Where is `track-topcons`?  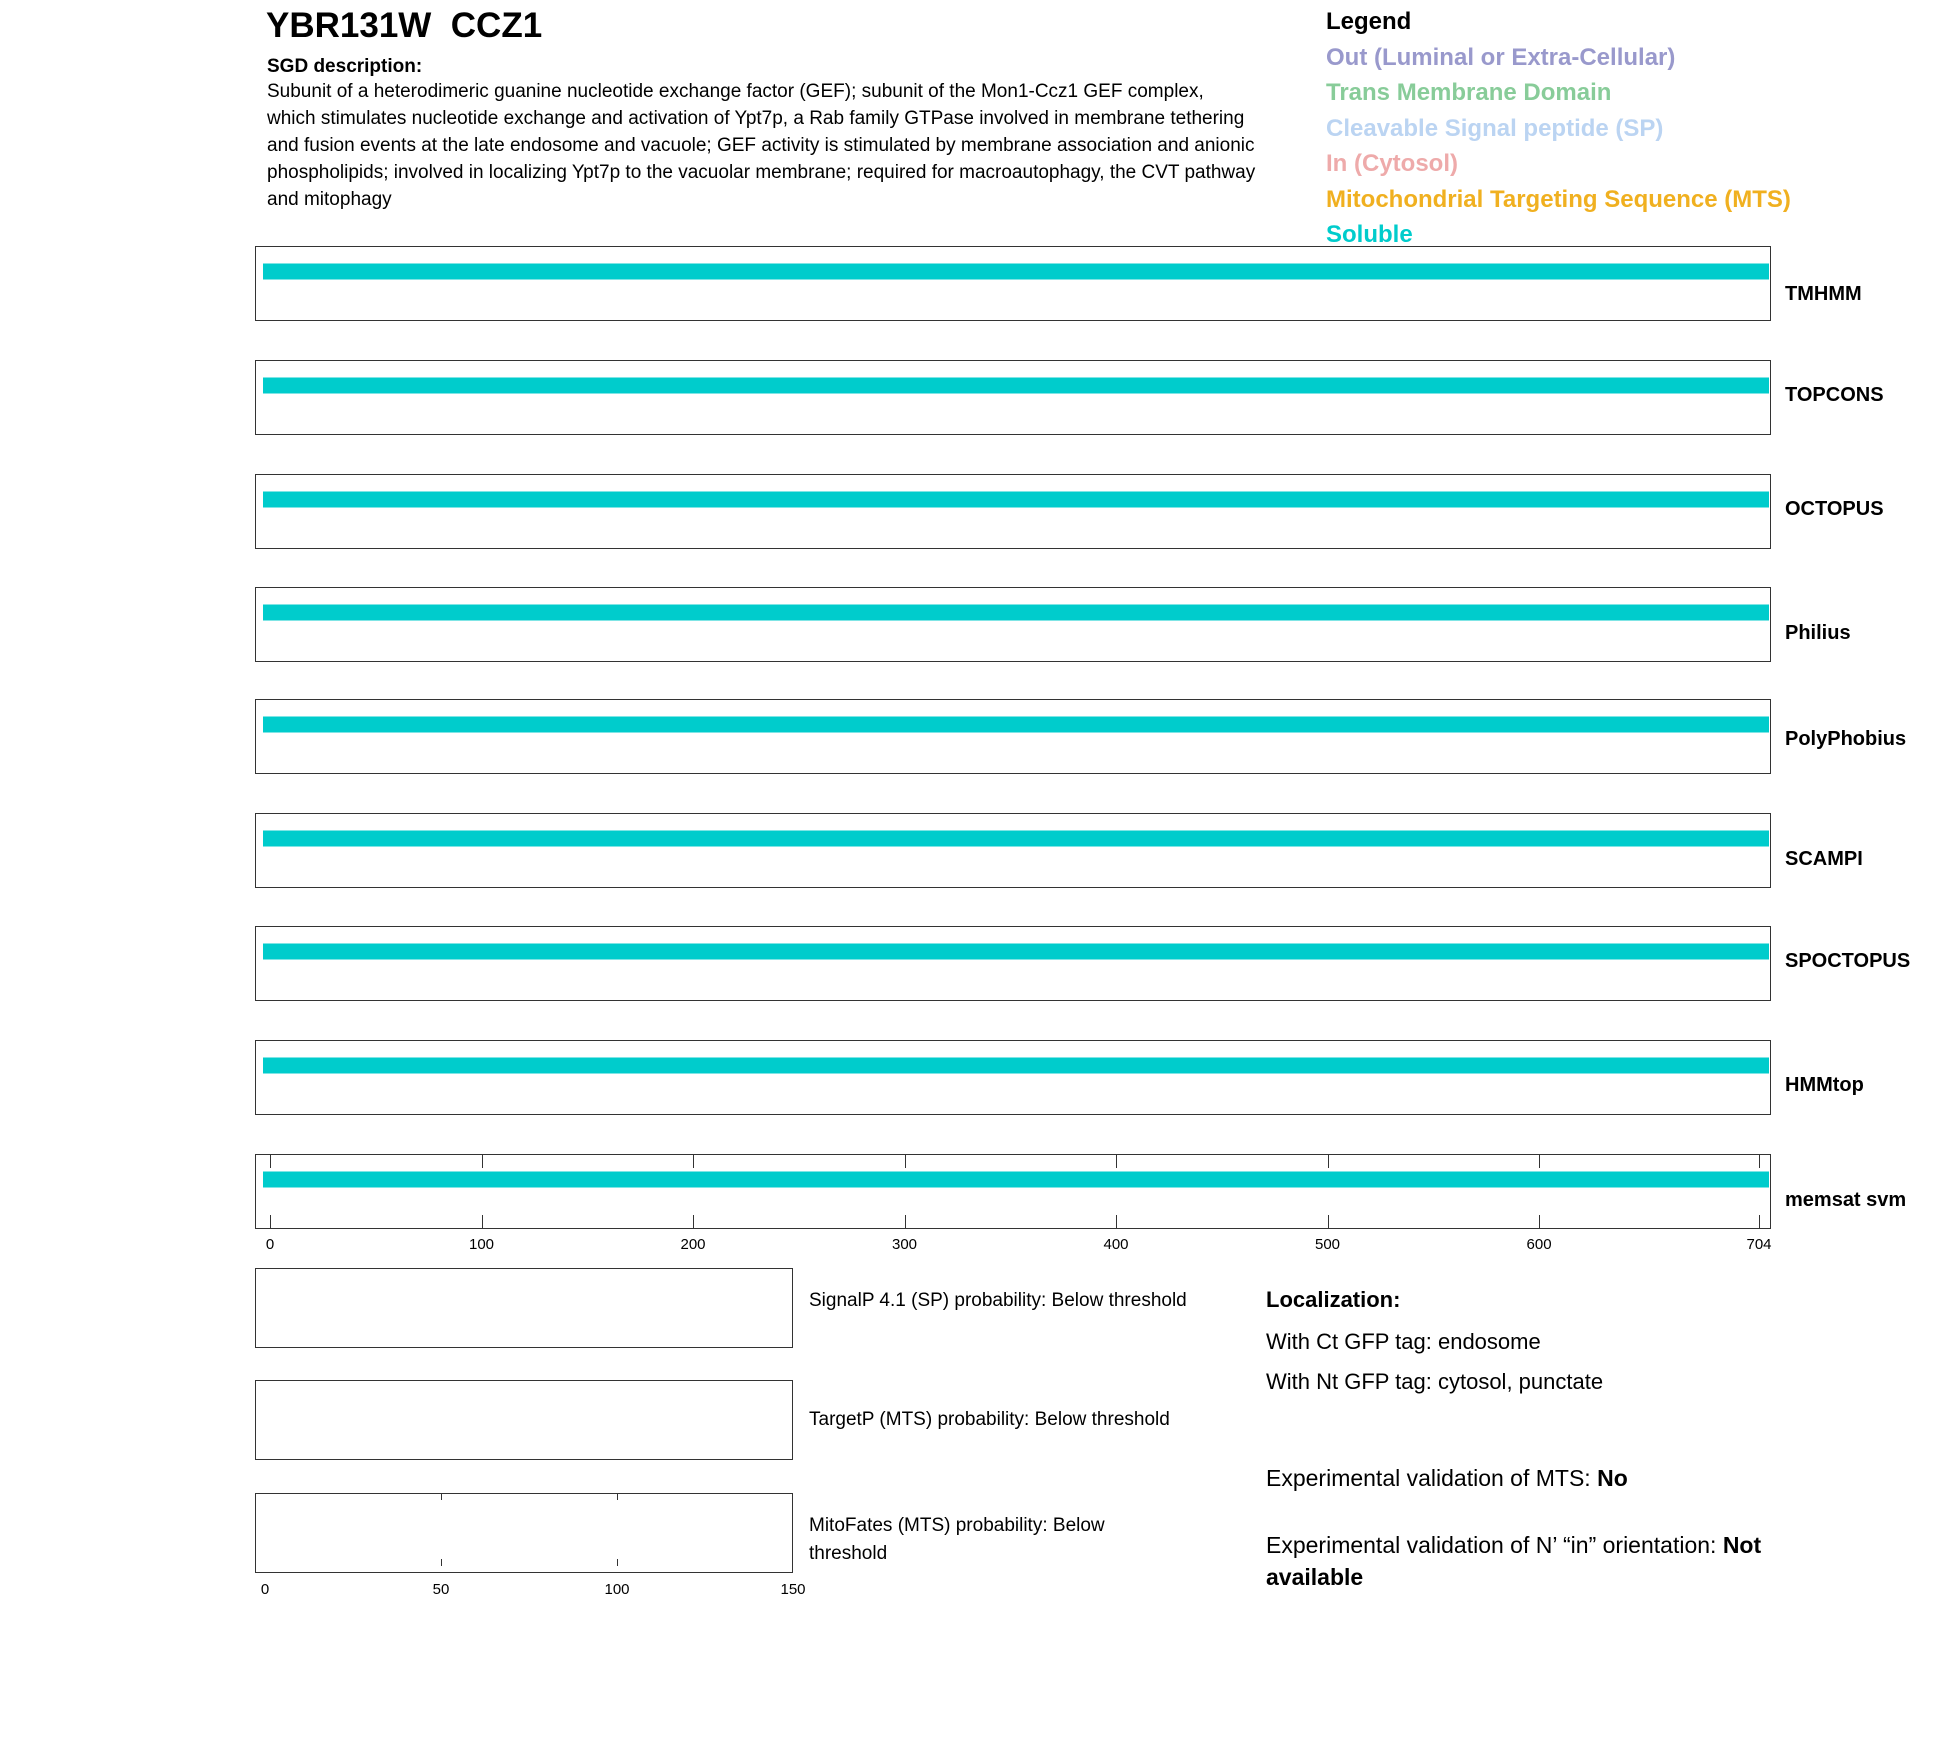
track-topcons is located at coordinates (1013, 397).